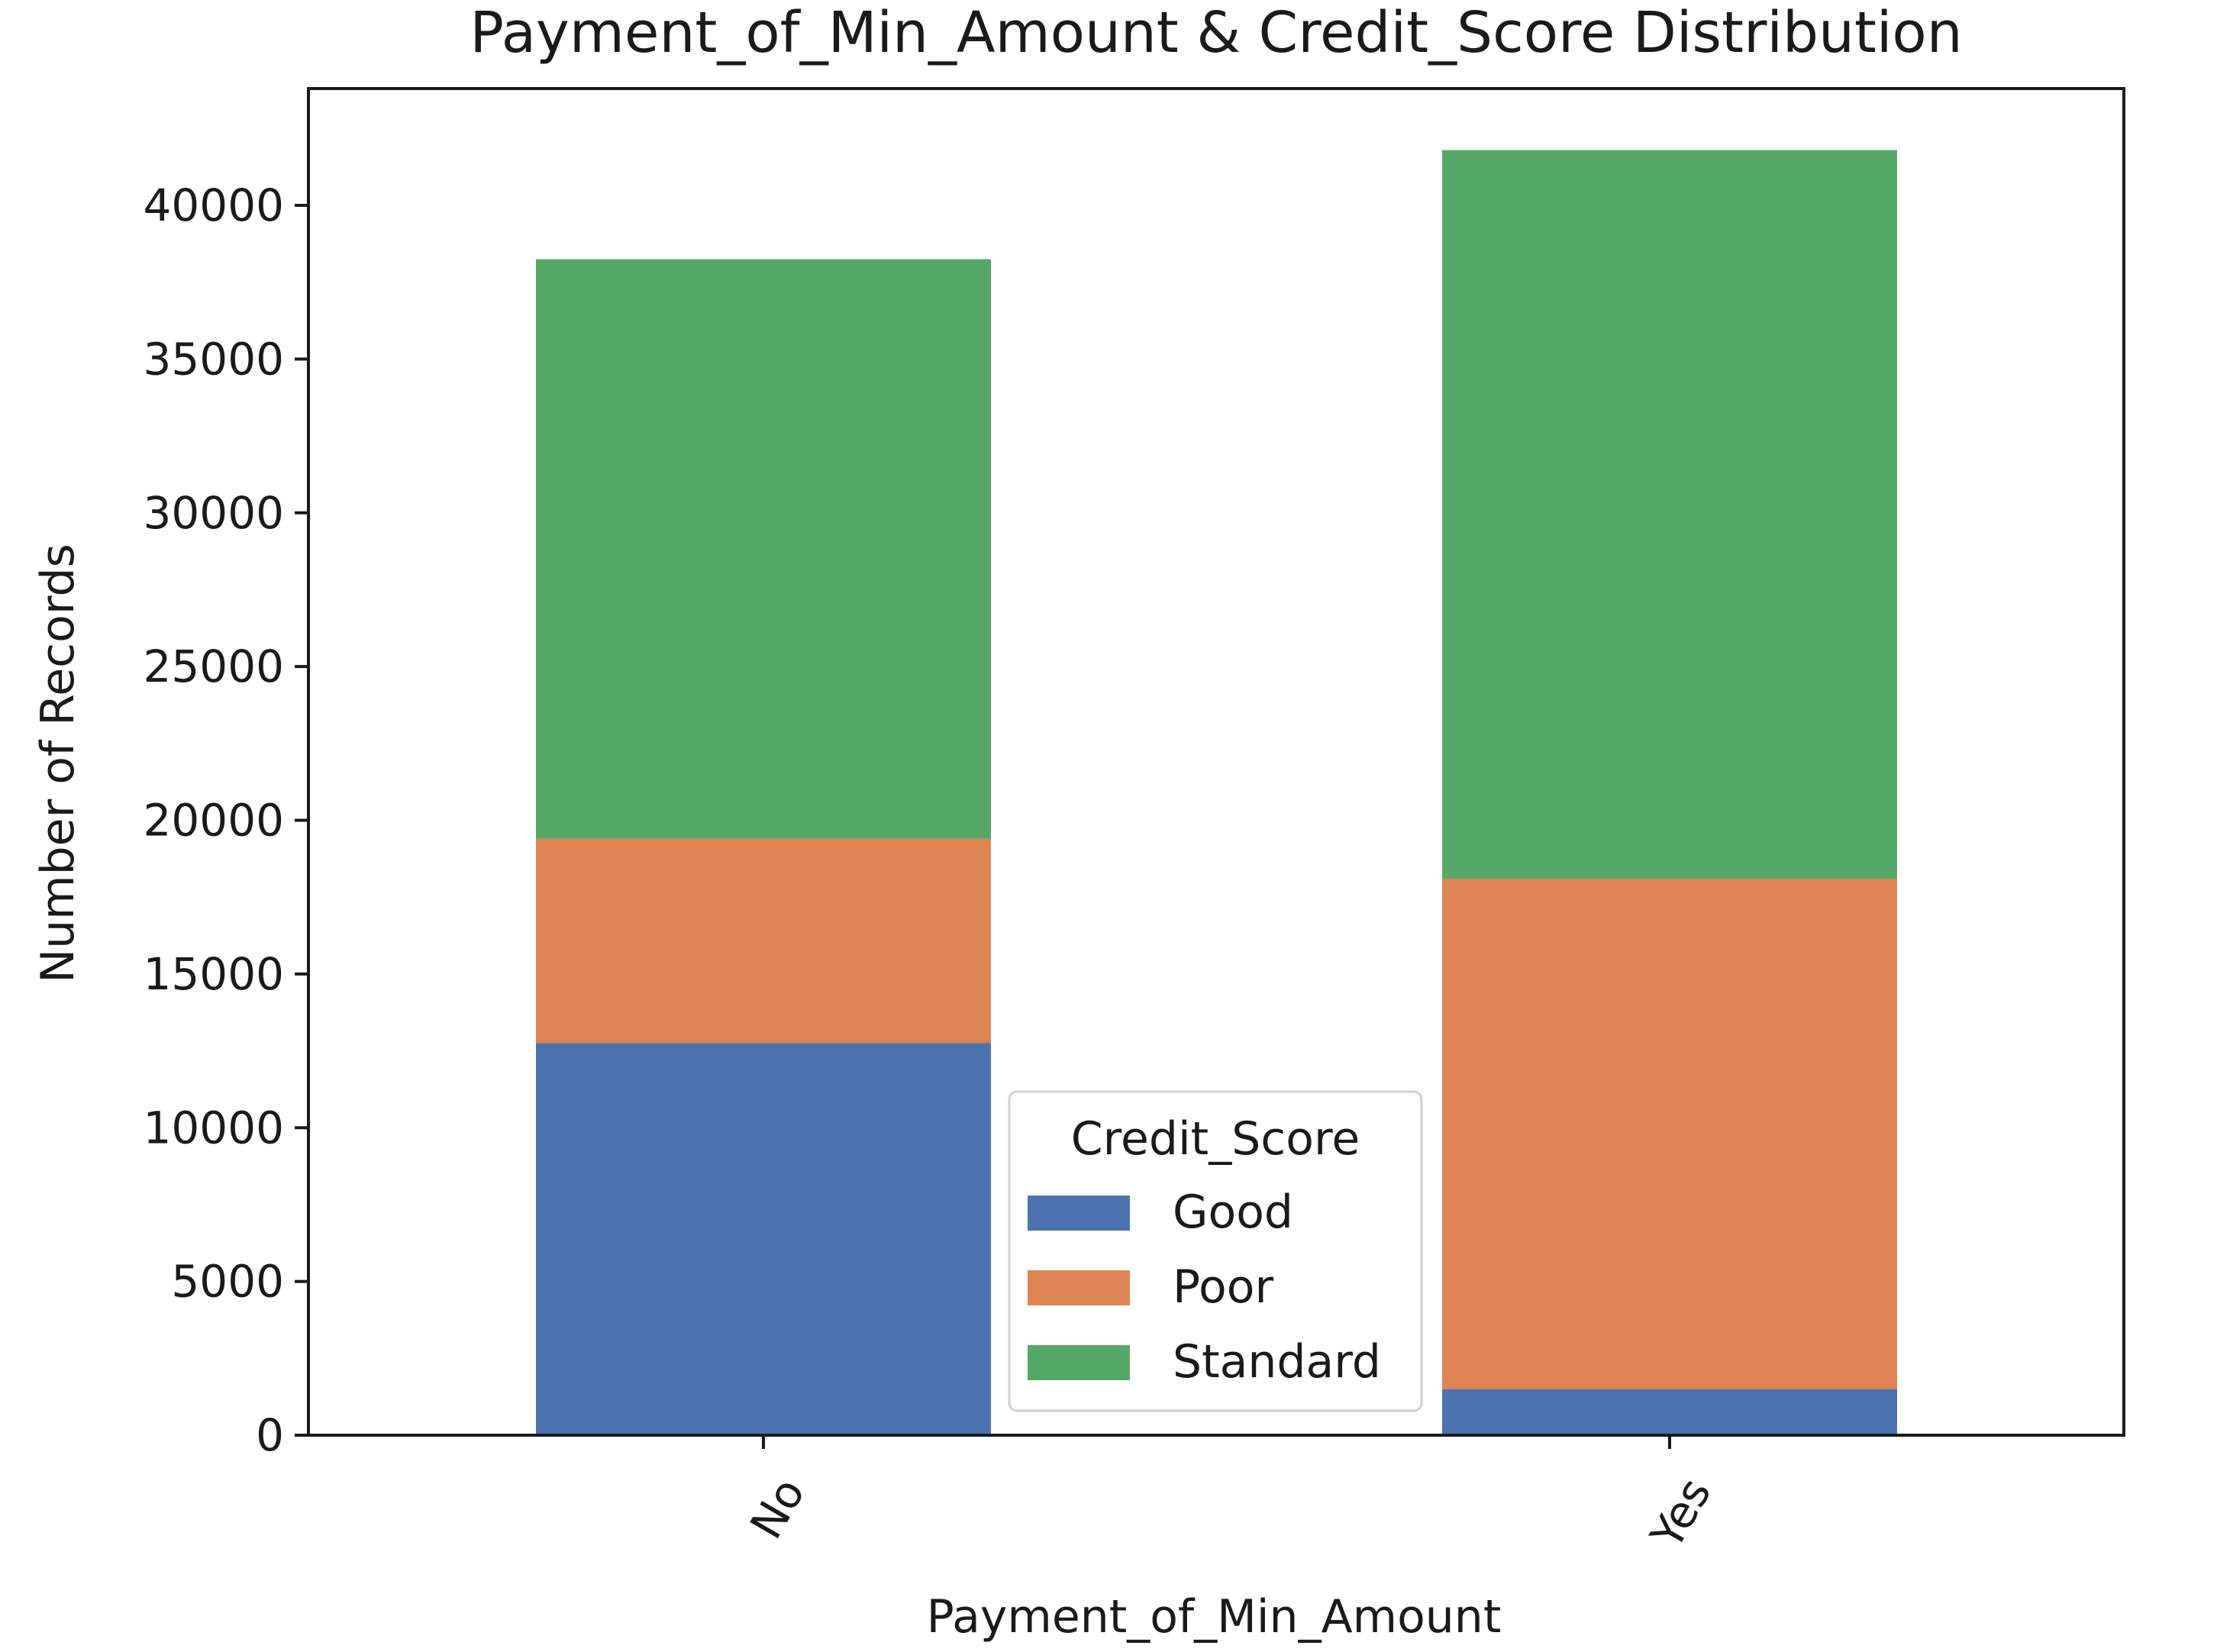  Describe the element at coordinates (1233, 1212) in the screenshot. I see `legend-label-good: Good` at that location.